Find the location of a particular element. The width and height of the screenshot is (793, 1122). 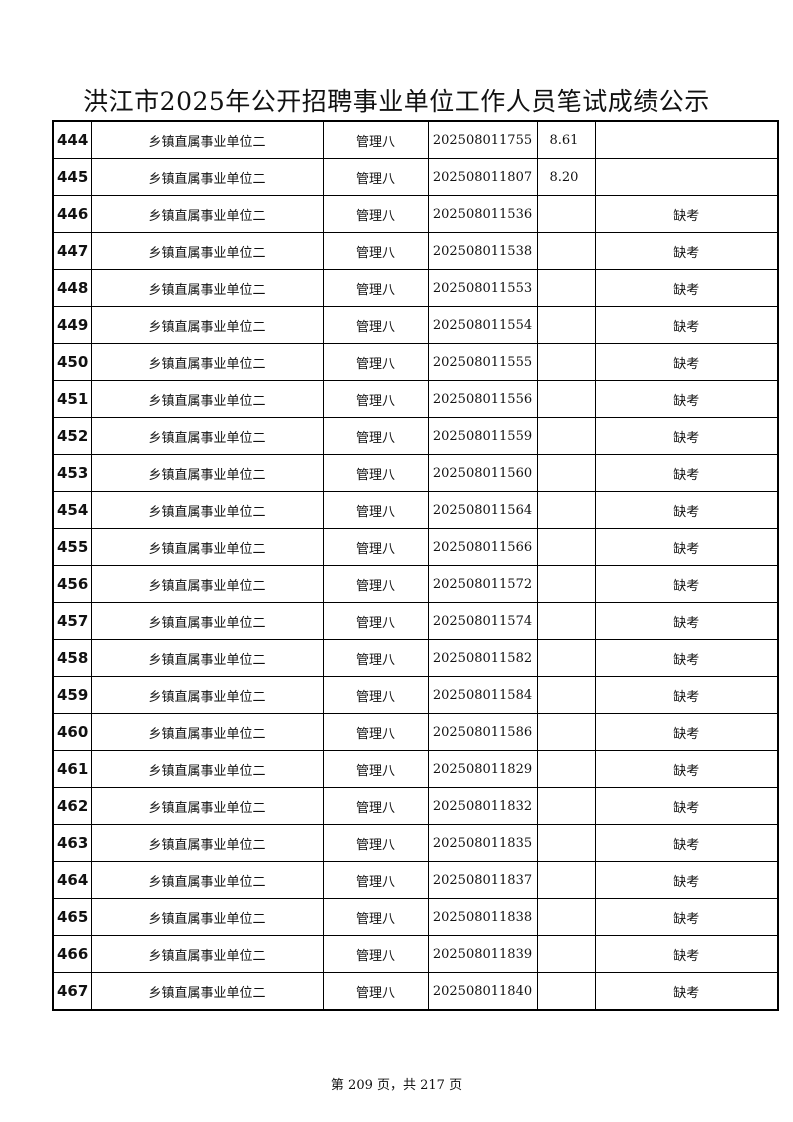

ticket-number-cell: 202508011572 is located at coordinates (482, 584).